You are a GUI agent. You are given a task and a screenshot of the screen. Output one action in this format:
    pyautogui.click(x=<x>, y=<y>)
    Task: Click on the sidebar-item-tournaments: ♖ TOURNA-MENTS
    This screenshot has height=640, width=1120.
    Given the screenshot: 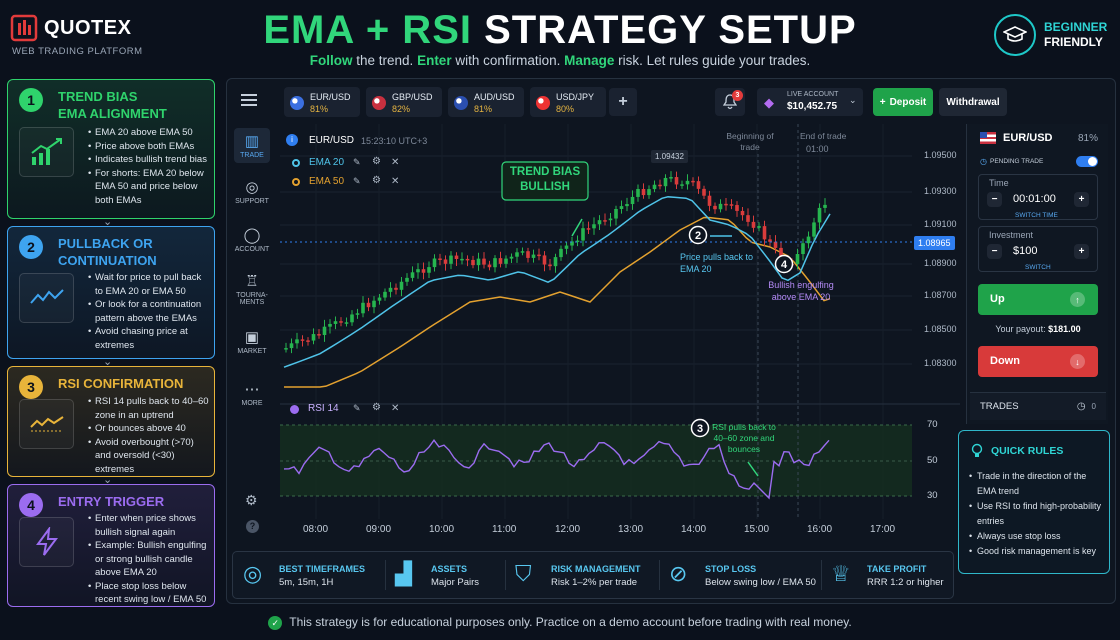 What is the action you would take?
    pyautogui.click(x=252, y=289)
    